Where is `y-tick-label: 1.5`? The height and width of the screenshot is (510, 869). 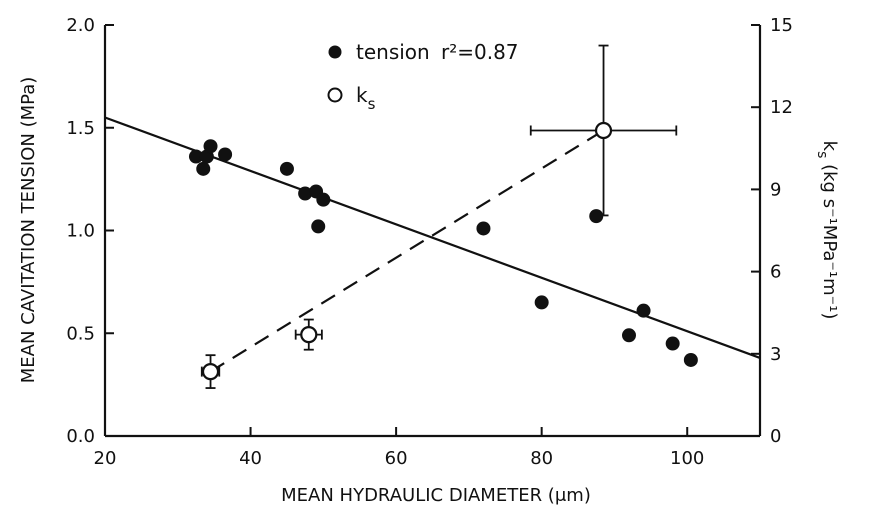
y-tick-label: 1.5 is located at coordinates (80, 128).